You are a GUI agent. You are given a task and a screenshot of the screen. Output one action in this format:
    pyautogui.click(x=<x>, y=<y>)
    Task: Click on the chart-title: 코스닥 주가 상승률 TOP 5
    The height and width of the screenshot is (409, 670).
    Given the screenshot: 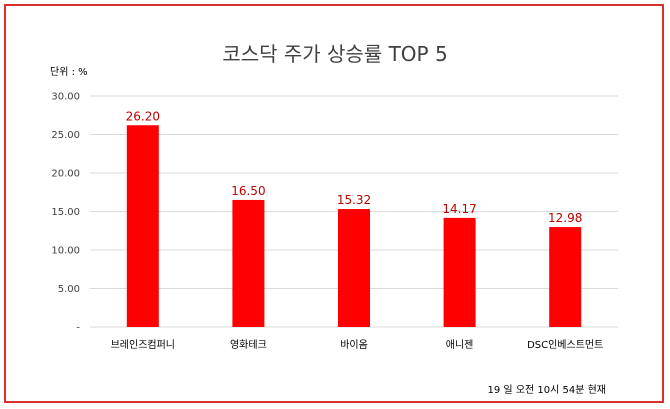 What is the action you would take?
    pyautogui.click(x=335, y=54)
    